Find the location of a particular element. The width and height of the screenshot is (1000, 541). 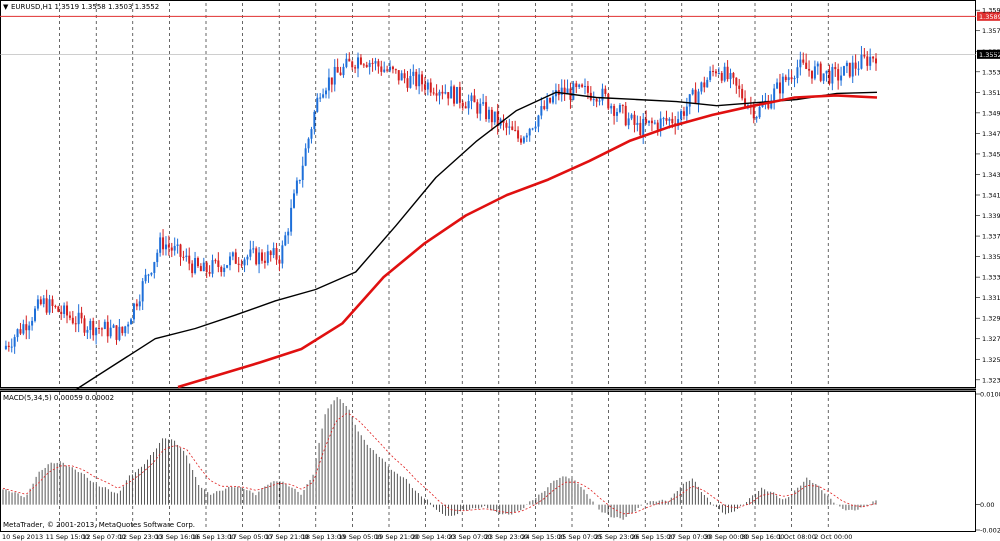

horizontal-level-line: 1.3589 1.3552 is located at coordinates (500, 35).